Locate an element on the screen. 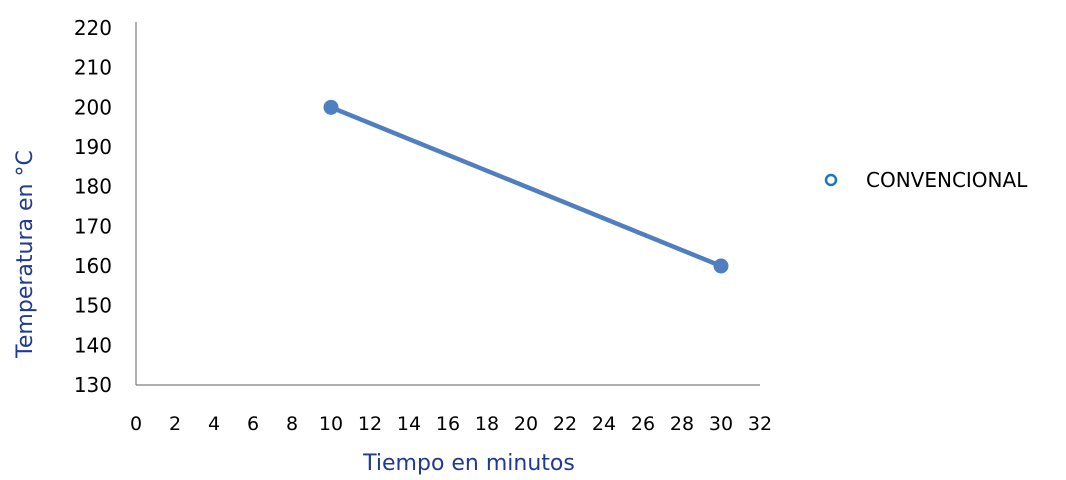 This screenshot has width=1066, height=480. x-tick-label: 0 is located at coordinates (136, 424).